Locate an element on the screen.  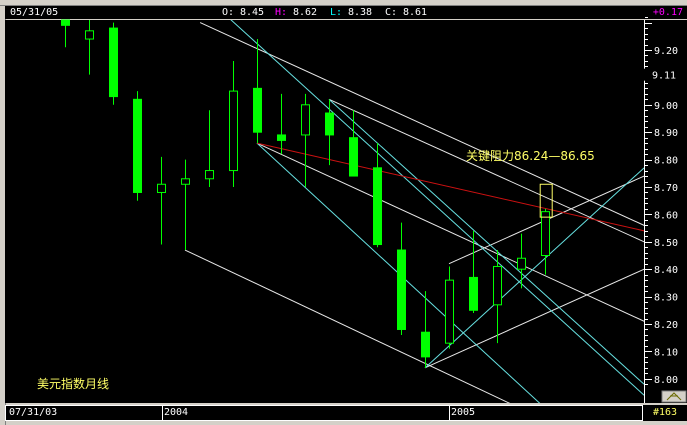
bar-count: #163 is located at coordinates (665, 413).